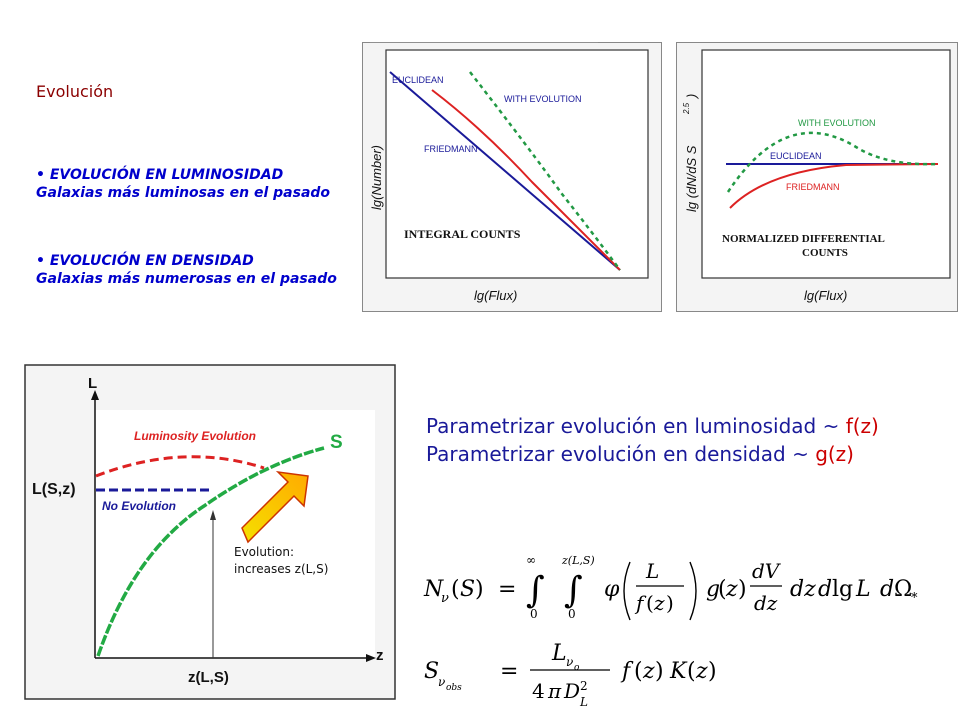 Image resolution: width=960 pixels, height=720 pixels. Describe the element at coordinates (825, 253) in the screenshot. I see `plot-title-line2: COUNTS` at that location.